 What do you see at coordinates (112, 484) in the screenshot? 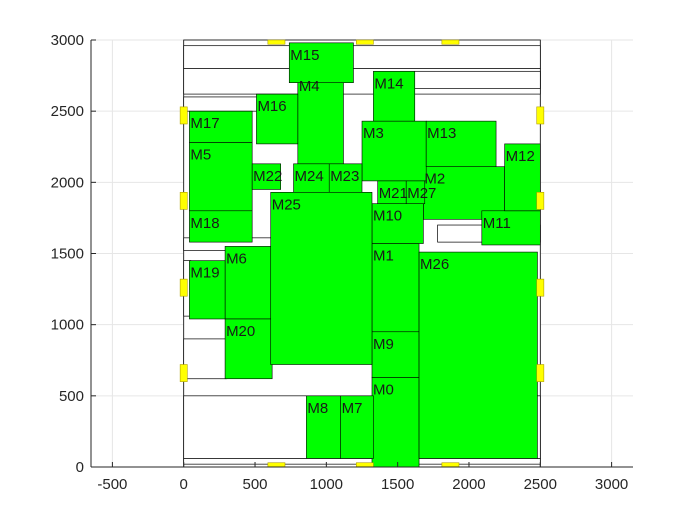
I see `x-tick-label-0: -500` at bounding box center [112, 484].